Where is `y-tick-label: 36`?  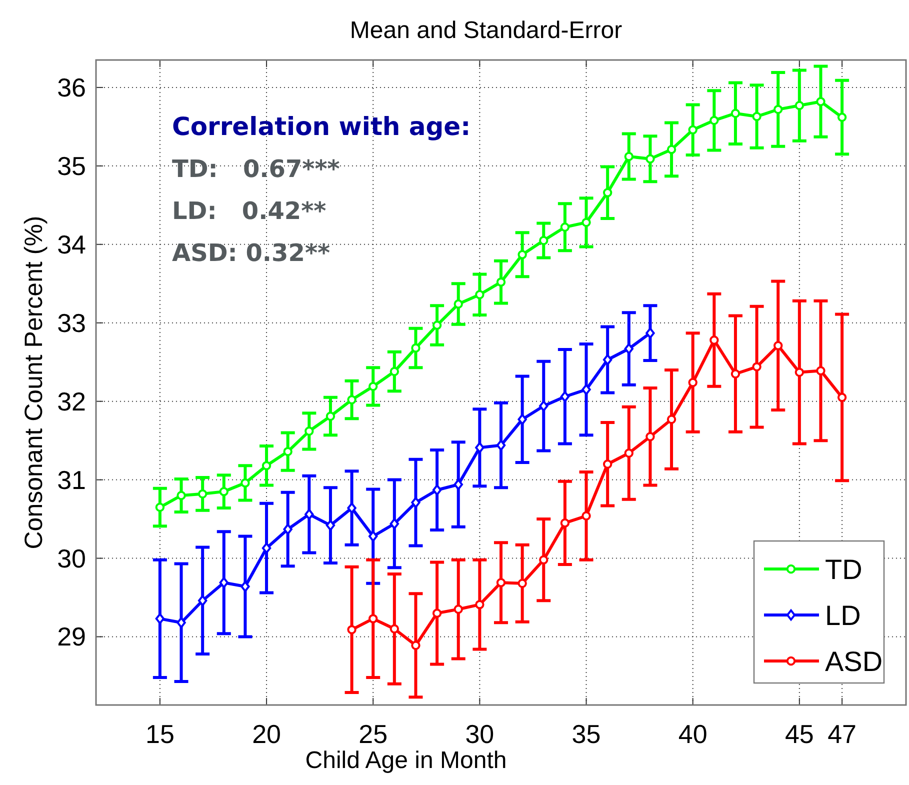 y-tick-label: 36 is located at coordinates (71, 87).